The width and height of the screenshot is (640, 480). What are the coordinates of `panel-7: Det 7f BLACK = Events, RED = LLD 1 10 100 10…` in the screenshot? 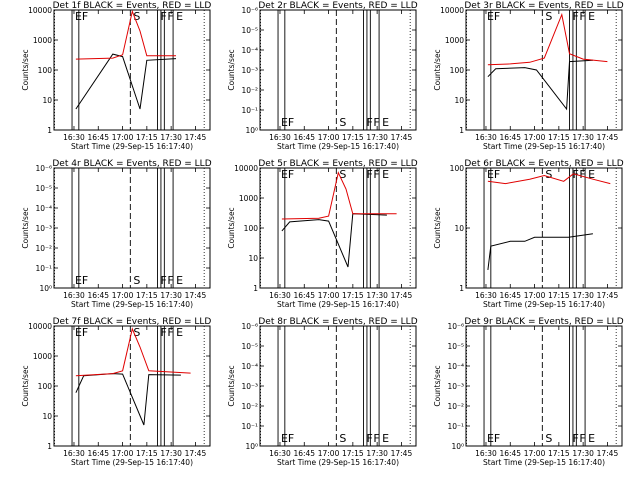 It's located at (116, 392).